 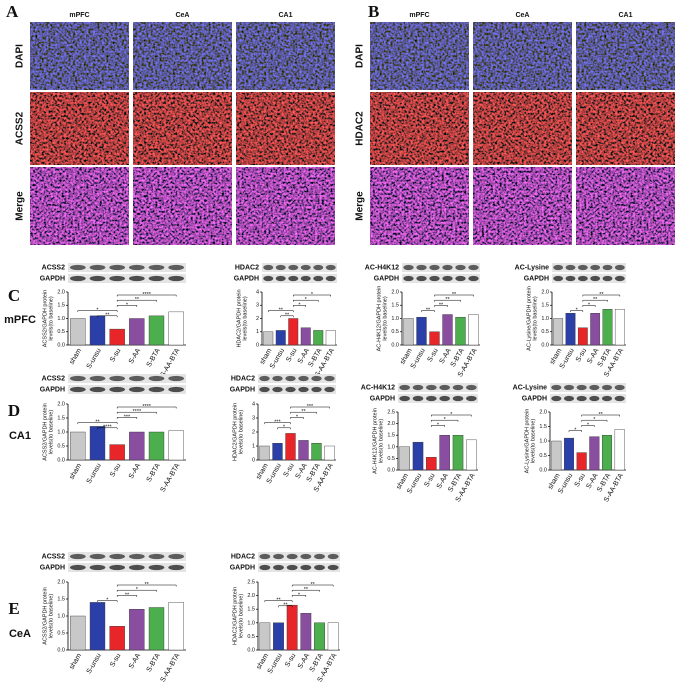 What do you see at coordinates (239, 318) in the screenshot?
I see `y-axis-label: HDAC2/GAPDH protein` at bounding box center [239, 318].